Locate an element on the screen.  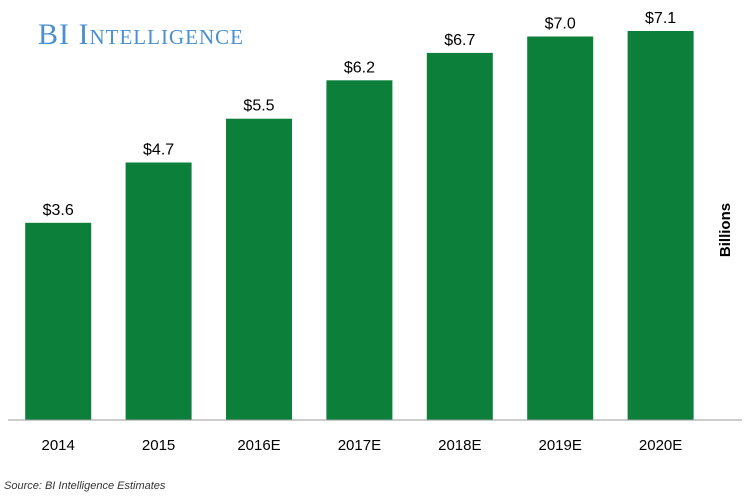
x-tick-label-2018e: 2018E is located at coordinates (459, 445).